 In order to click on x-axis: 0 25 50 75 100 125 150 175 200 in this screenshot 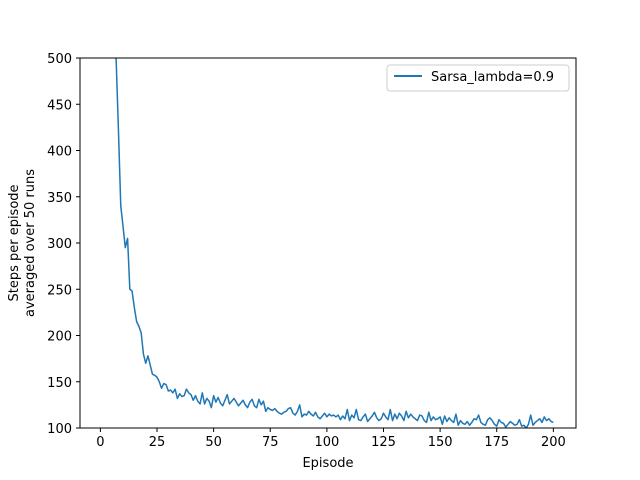, I will do `click(331, 439)`.